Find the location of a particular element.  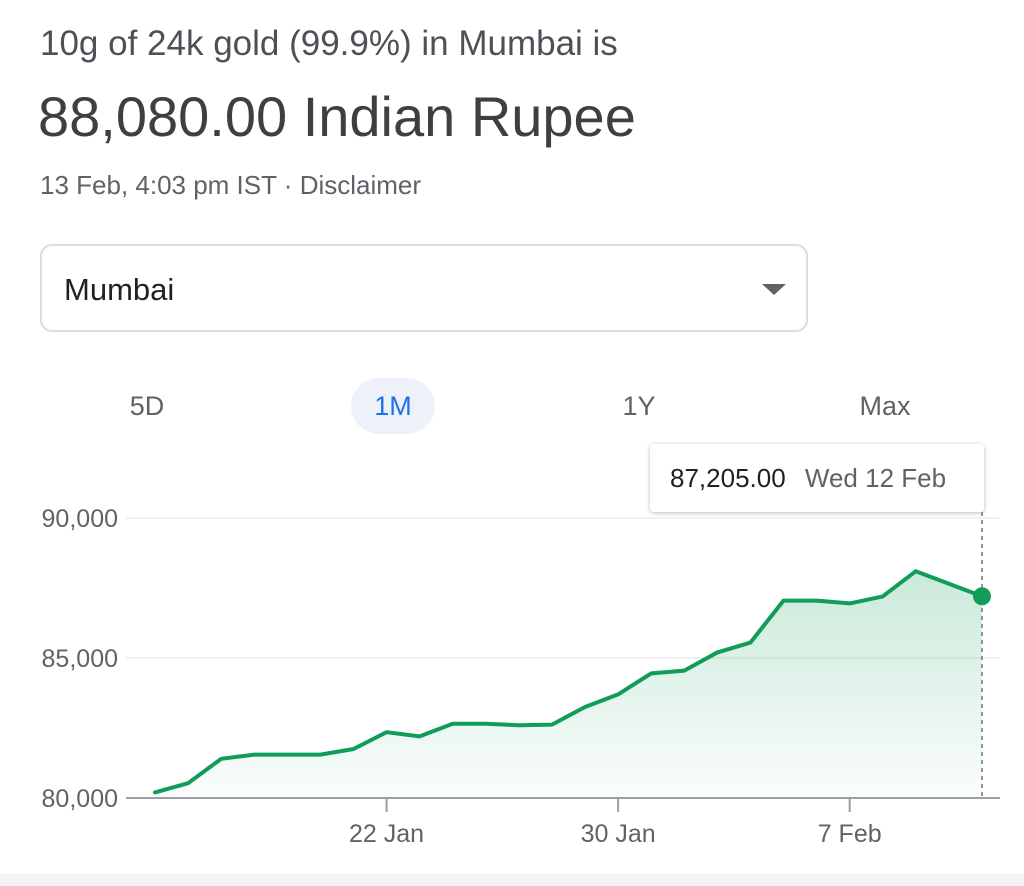

tab-max: Max is located at coordinates (885, 406).